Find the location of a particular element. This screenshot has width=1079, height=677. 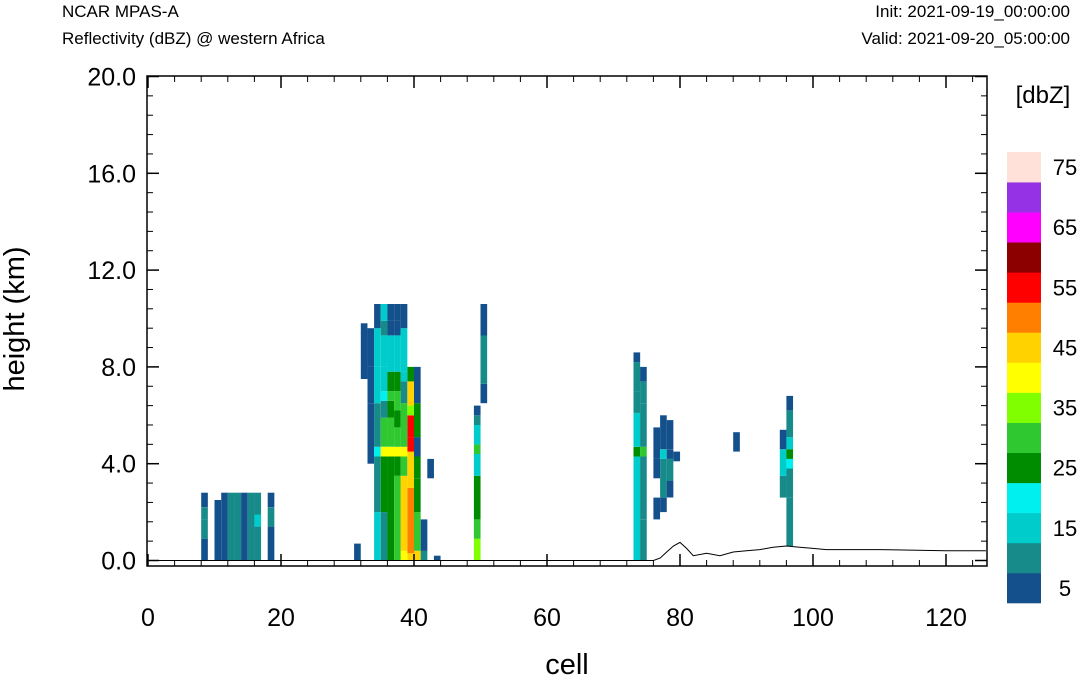

colorbar-tick-label: 65 is located at coordinates (1065, 227).